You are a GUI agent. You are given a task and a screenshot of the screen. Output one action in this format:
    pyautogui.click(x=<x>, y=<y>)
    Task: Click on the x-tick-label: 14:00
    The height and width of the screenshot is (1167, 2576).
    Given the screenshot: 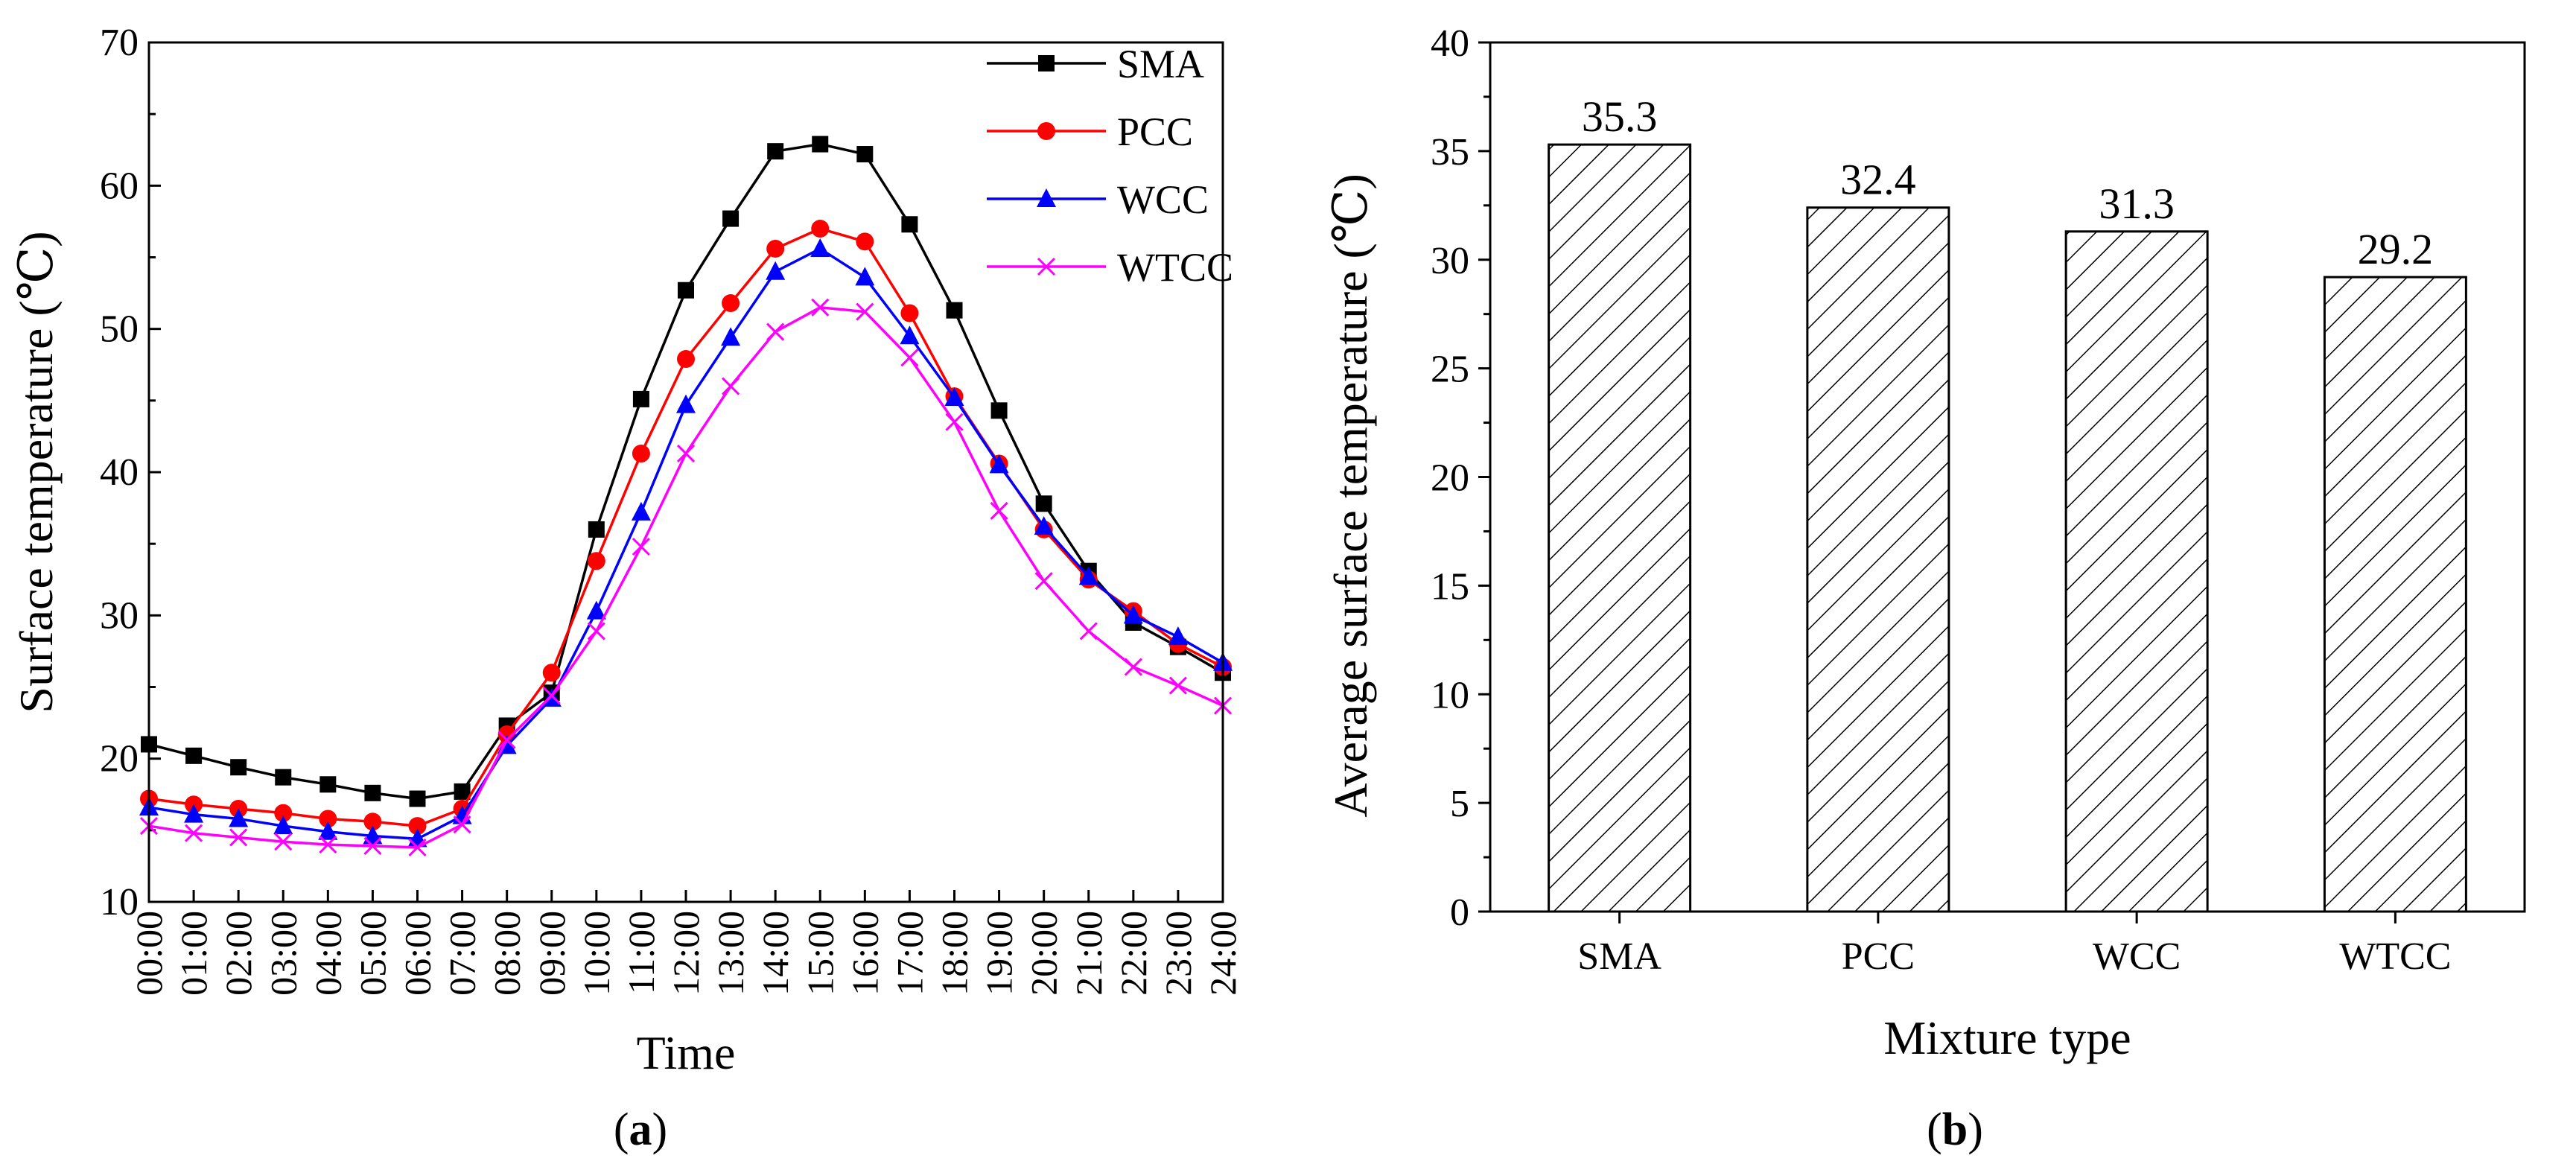 What is the action you would take?
    pyautogui.click(x=775, y=953)
    